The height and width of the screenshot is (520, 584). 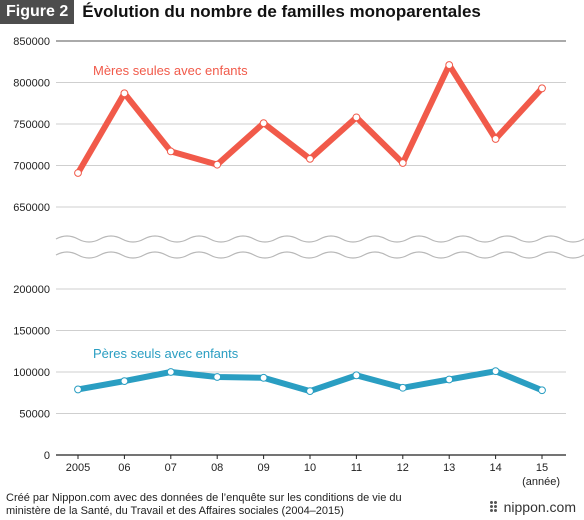 I want to click on x-tick-label: 09, so click(x=263, y=468).